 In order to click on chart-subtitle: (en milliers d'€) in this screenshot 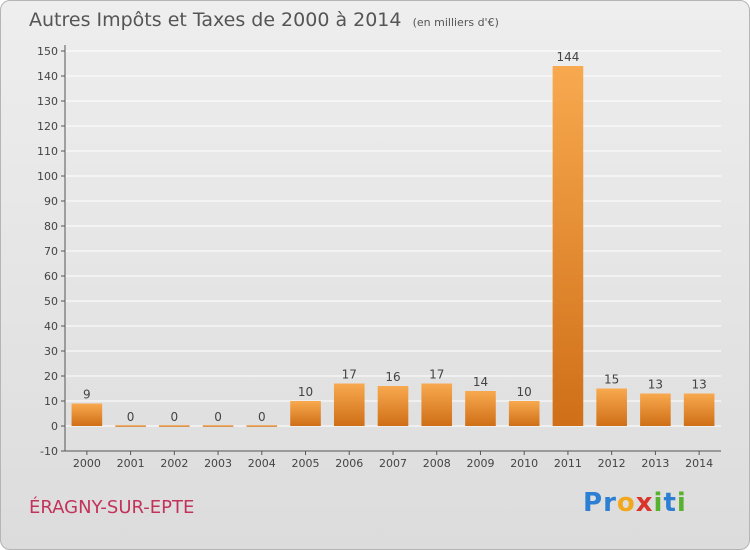, I will do `click(455, 22)`.